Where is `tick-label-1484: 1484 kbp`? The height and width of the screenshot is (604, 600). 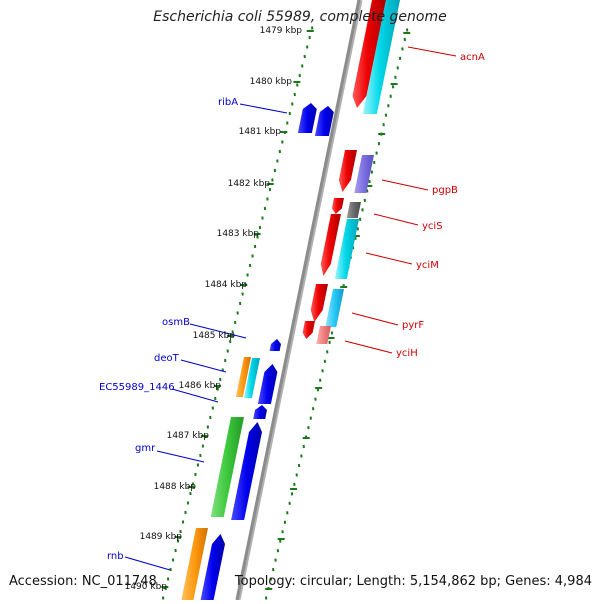 tick-label-1484: 1484 kbp is located at coordinates (226, 285).